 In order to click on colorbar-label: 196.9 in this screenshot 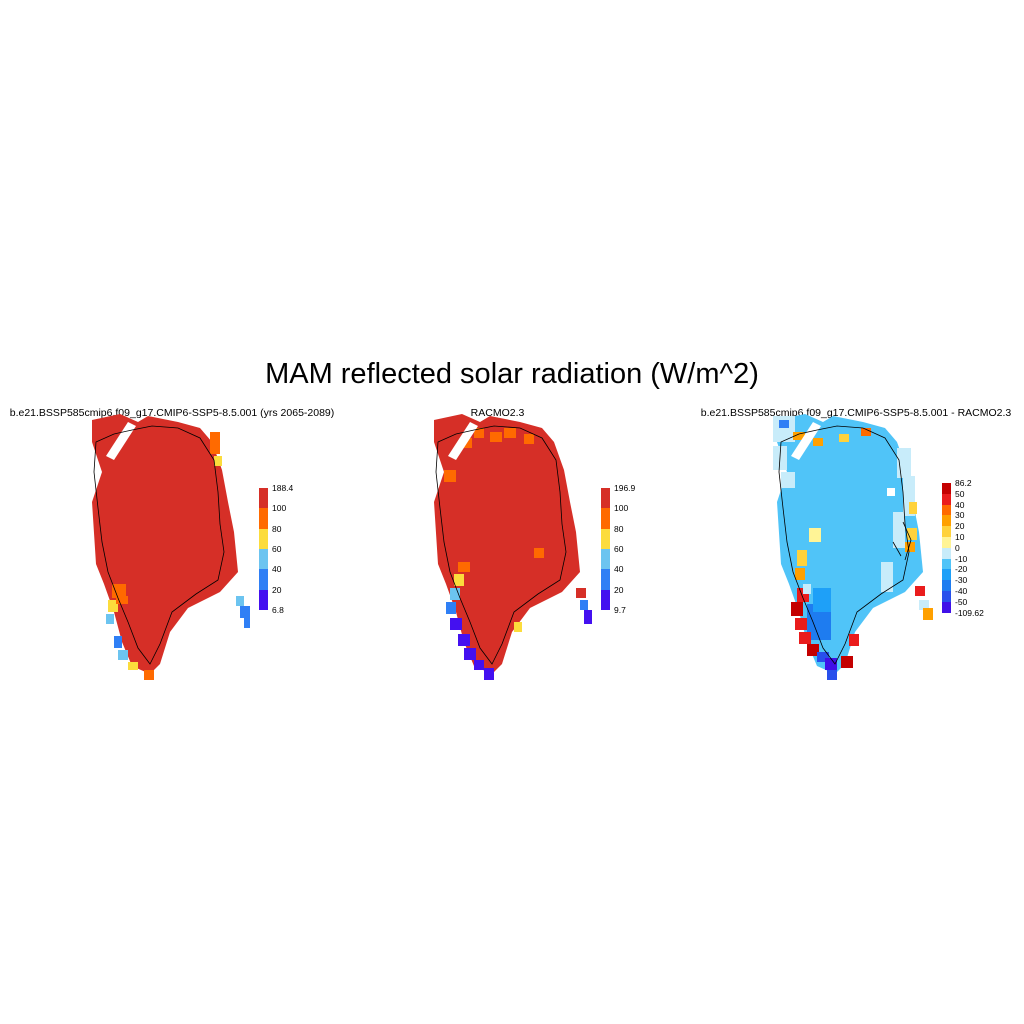, I will do `click(625, 488)`.